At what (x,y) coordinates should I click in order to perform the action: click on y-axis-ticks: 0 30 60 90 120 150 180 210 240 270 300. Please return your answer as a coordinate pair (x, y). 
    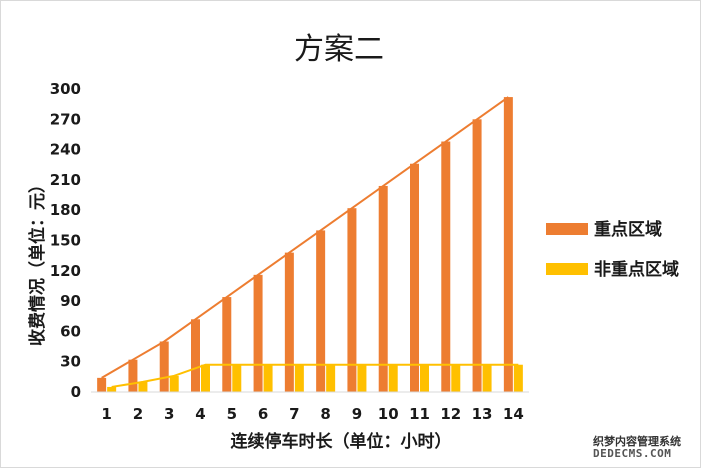
    Looking at the image, I should click on (65, 240).